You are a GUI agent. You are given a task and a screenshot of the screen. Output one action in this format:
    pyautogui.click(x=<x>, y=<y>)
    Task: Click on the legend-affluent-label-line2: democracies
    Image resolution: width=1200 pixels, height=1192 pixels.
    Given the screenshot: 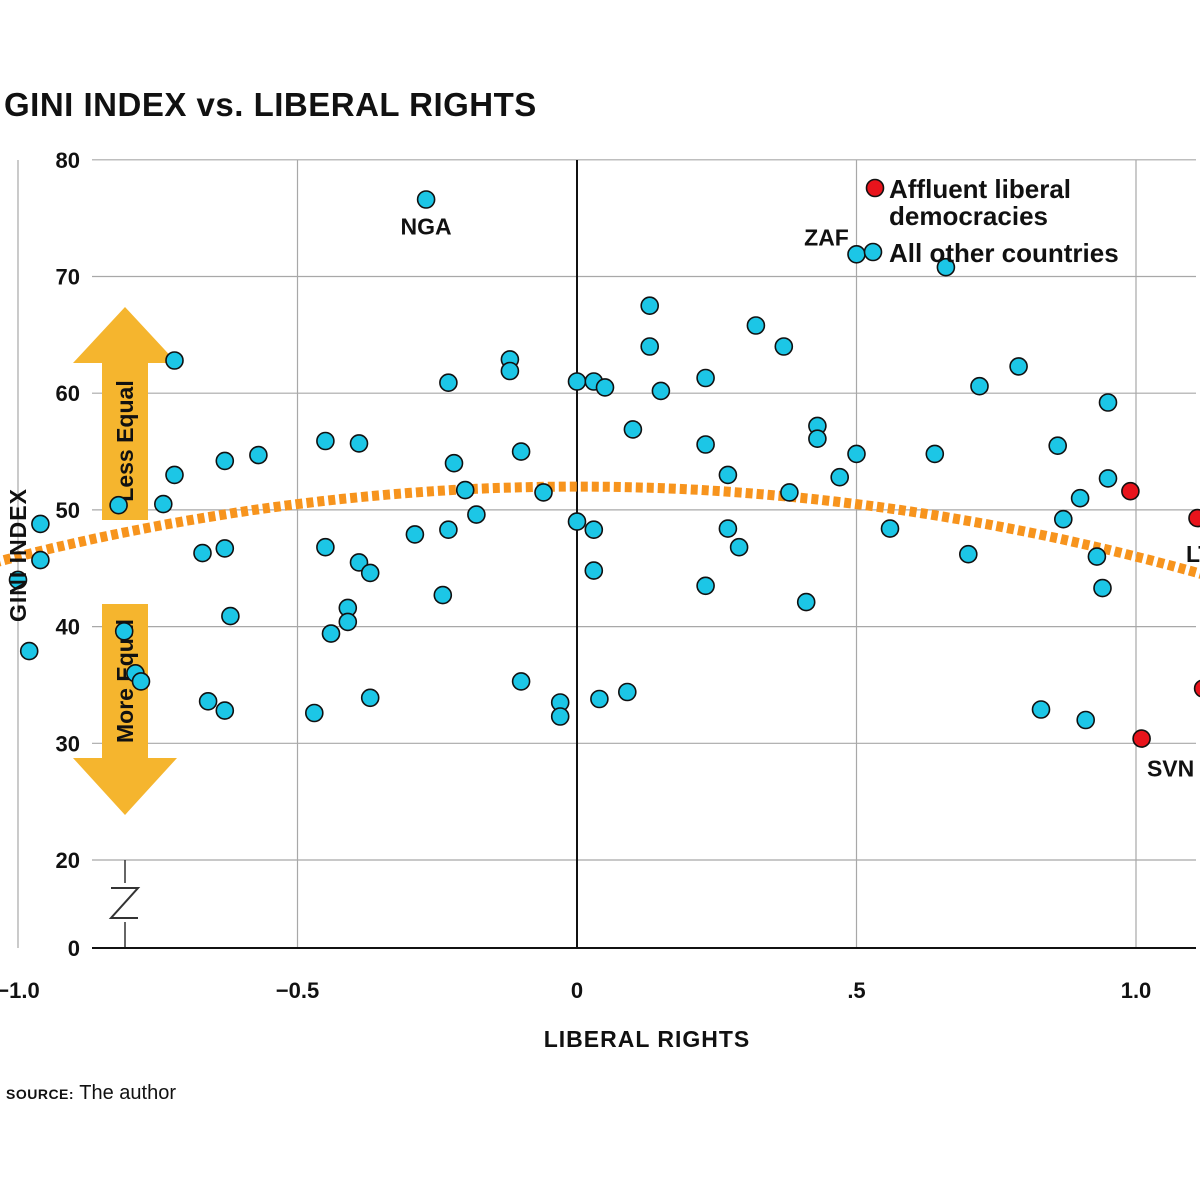 What is the action you would take?
    pyautogui.click(x=968, y=216)
    